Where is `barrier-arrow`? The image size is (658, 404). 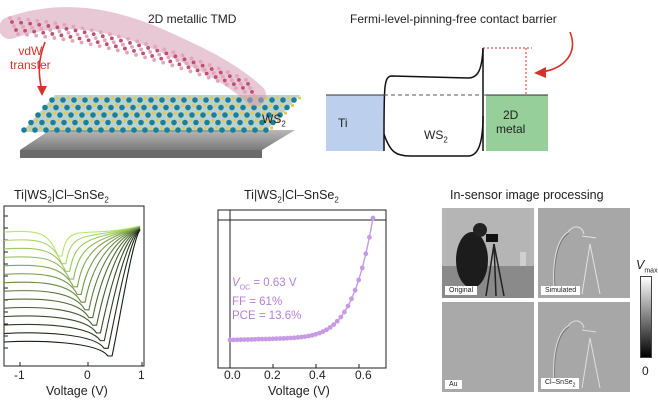
barrier-arrow is located at coordinates (557, 52).